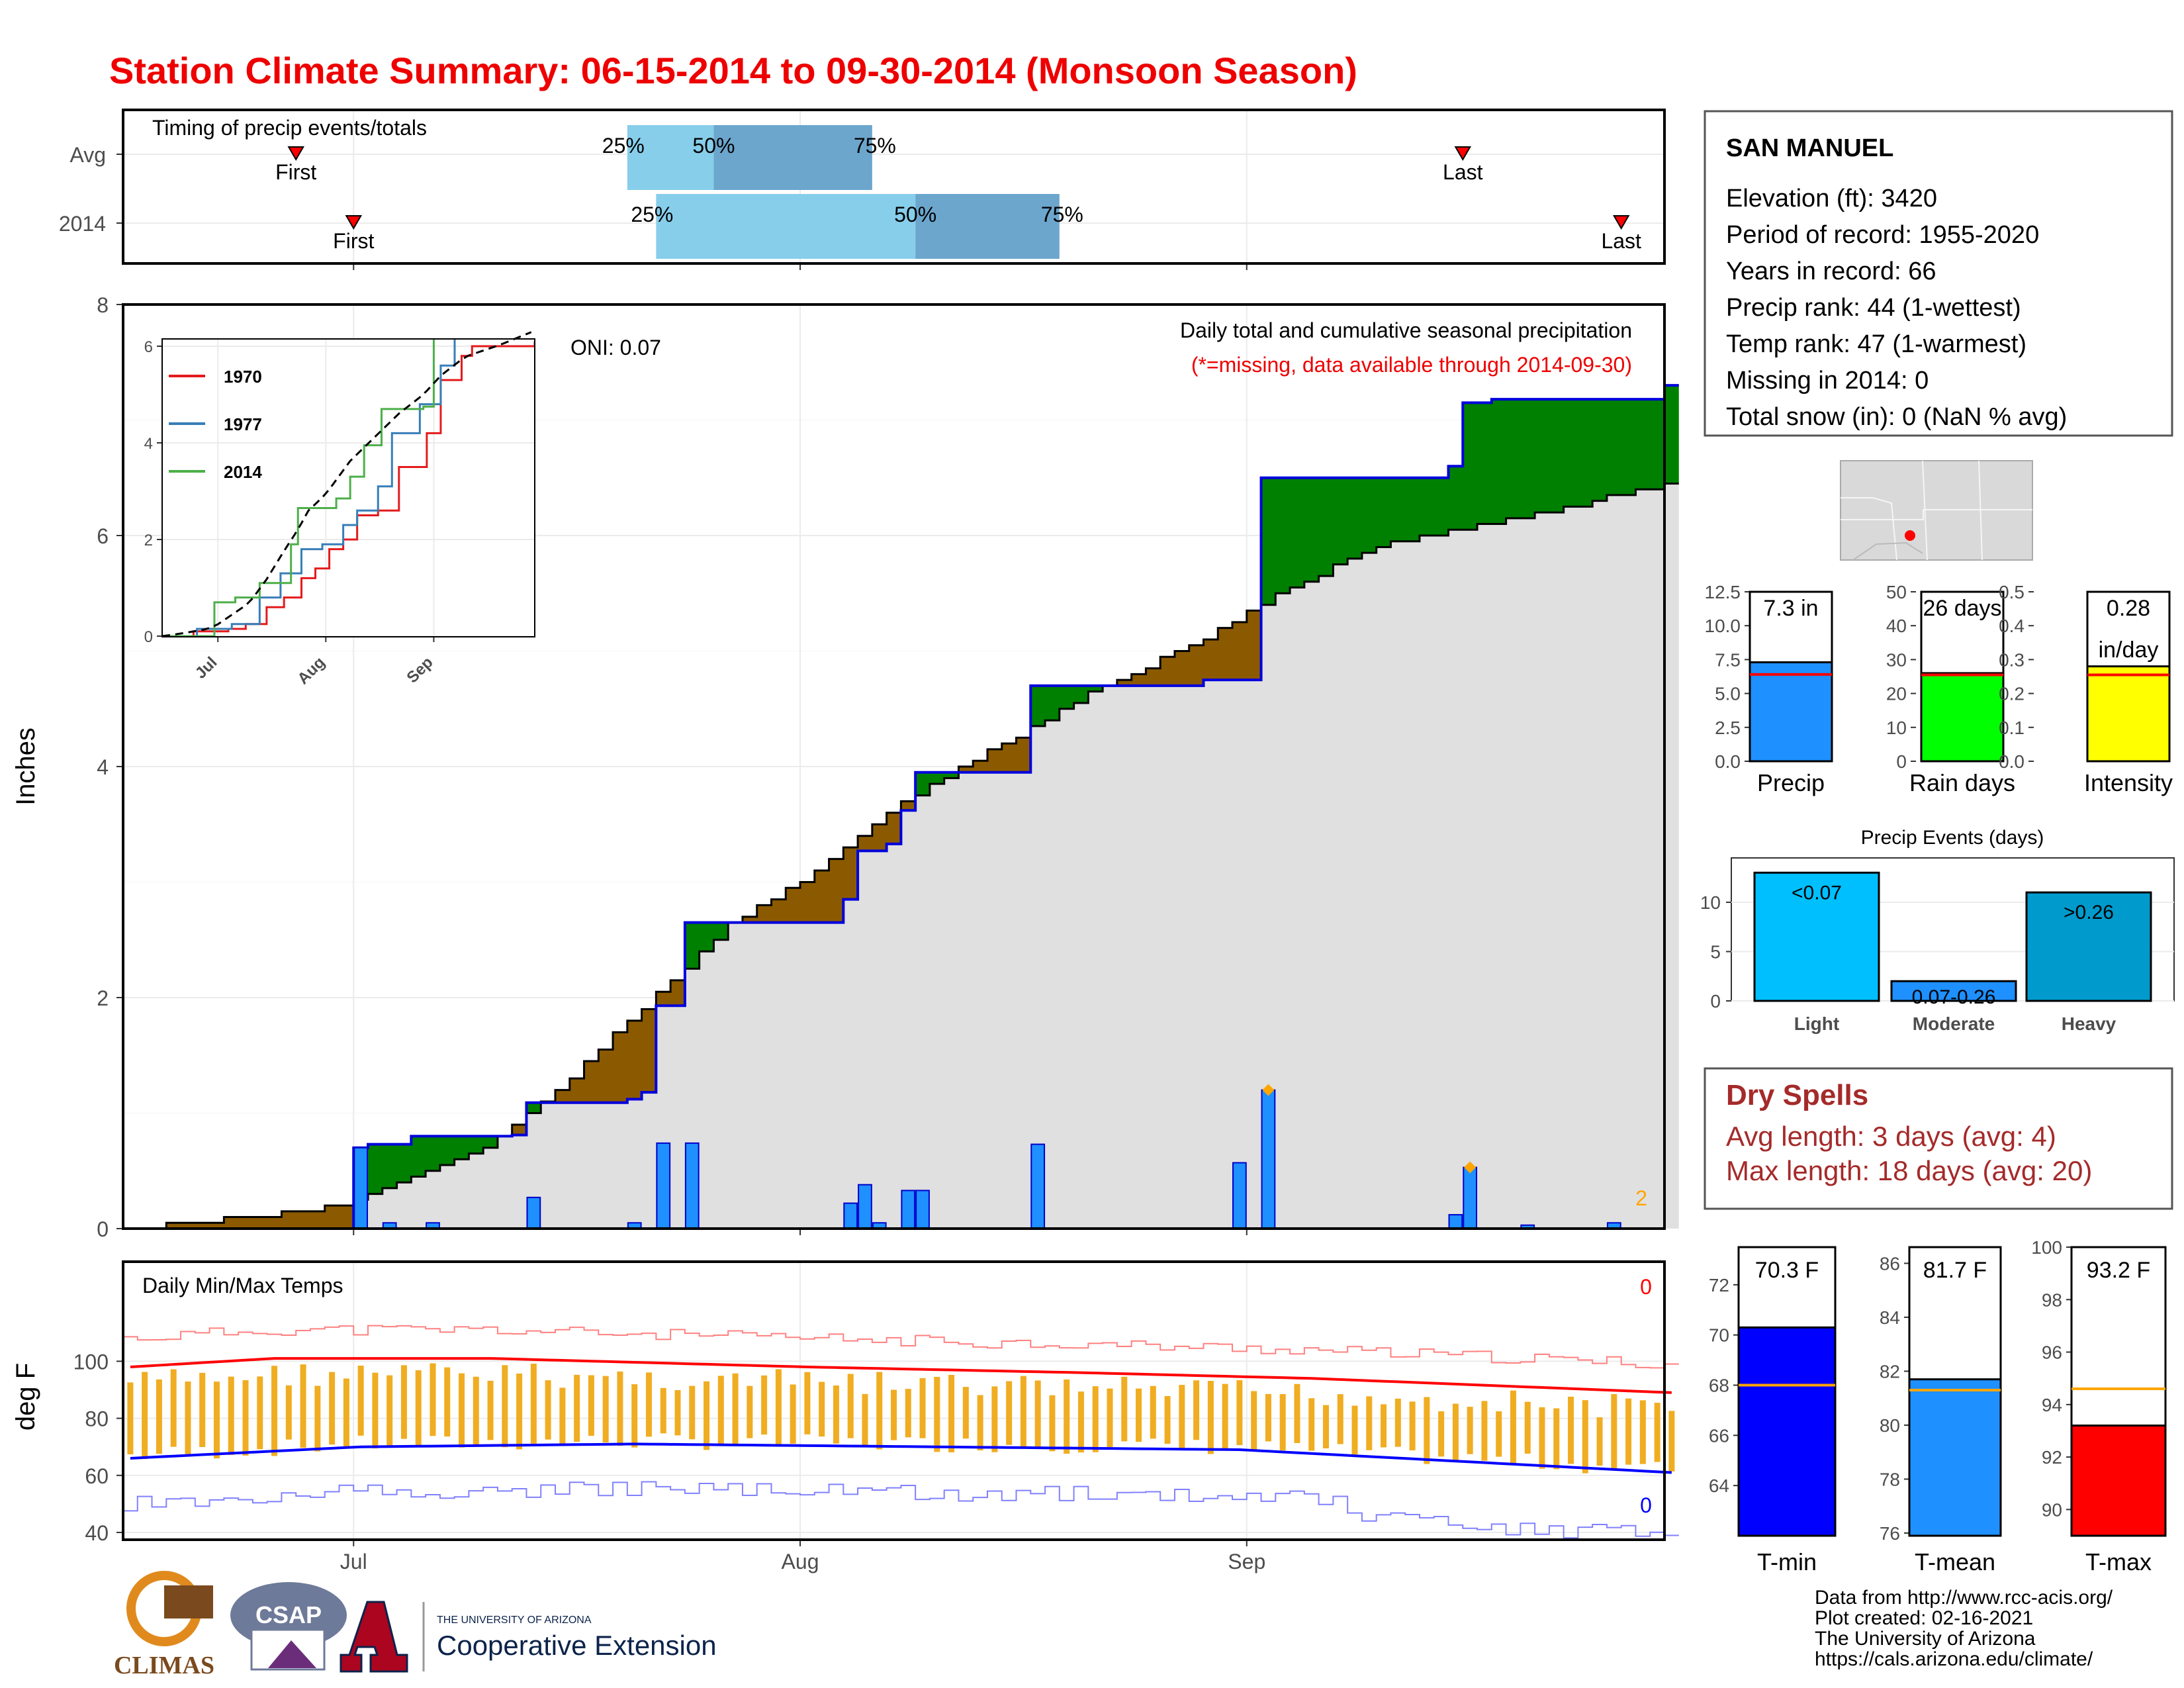  Describe the element at coordinates (1890, 1263) in the screenshot. I see `temp-summary-tick-label: 86` at that location.